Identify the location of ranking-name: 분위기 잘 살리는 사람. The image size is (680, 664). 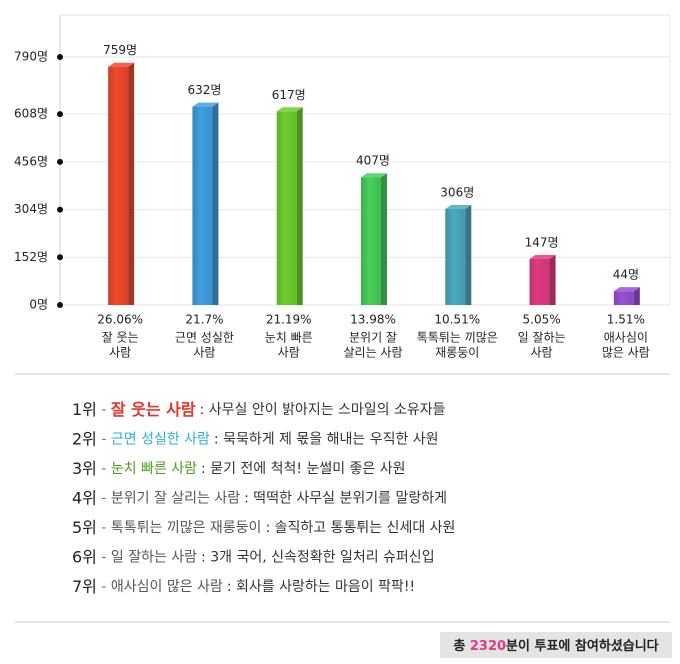
(175, 499).